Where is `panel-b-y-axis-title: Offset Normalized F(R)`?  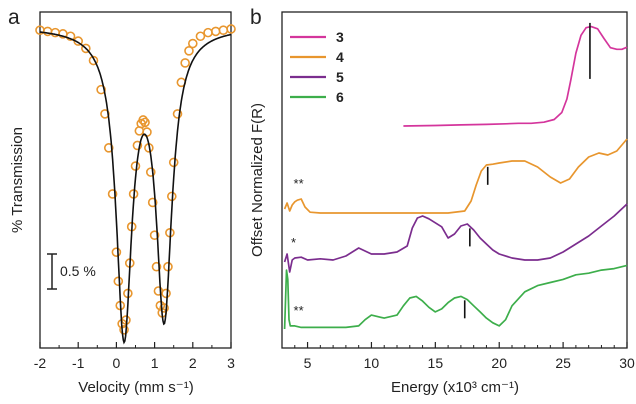 panel-b-y-axis-title: Offset Normalized F(R) is located at coordinates (257, 180).